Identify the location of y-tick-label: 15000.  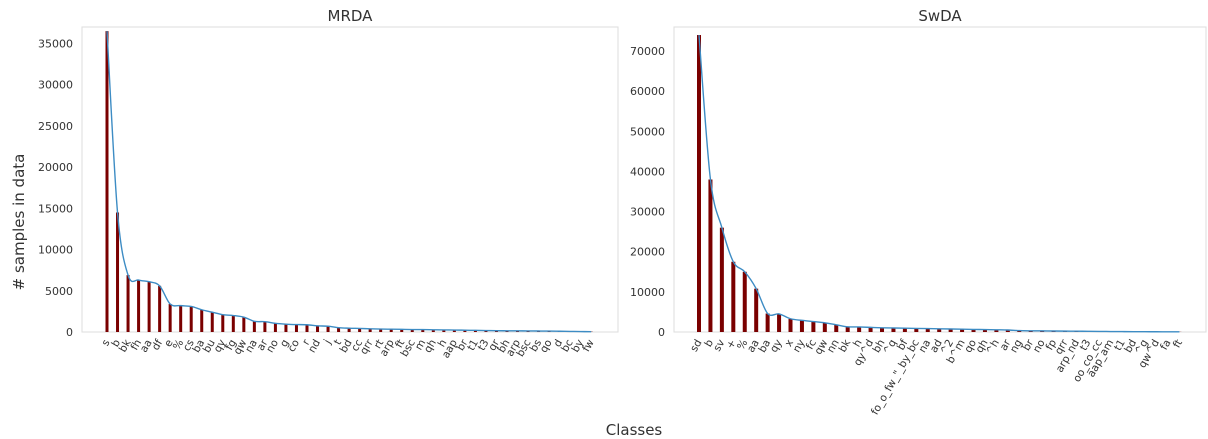
(55, 208).